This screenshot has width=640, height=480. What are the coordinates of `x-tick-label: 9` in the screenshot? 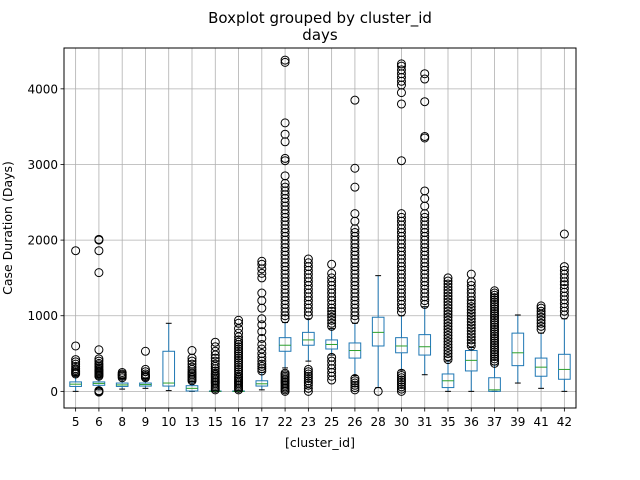 It's located at (146, 422).